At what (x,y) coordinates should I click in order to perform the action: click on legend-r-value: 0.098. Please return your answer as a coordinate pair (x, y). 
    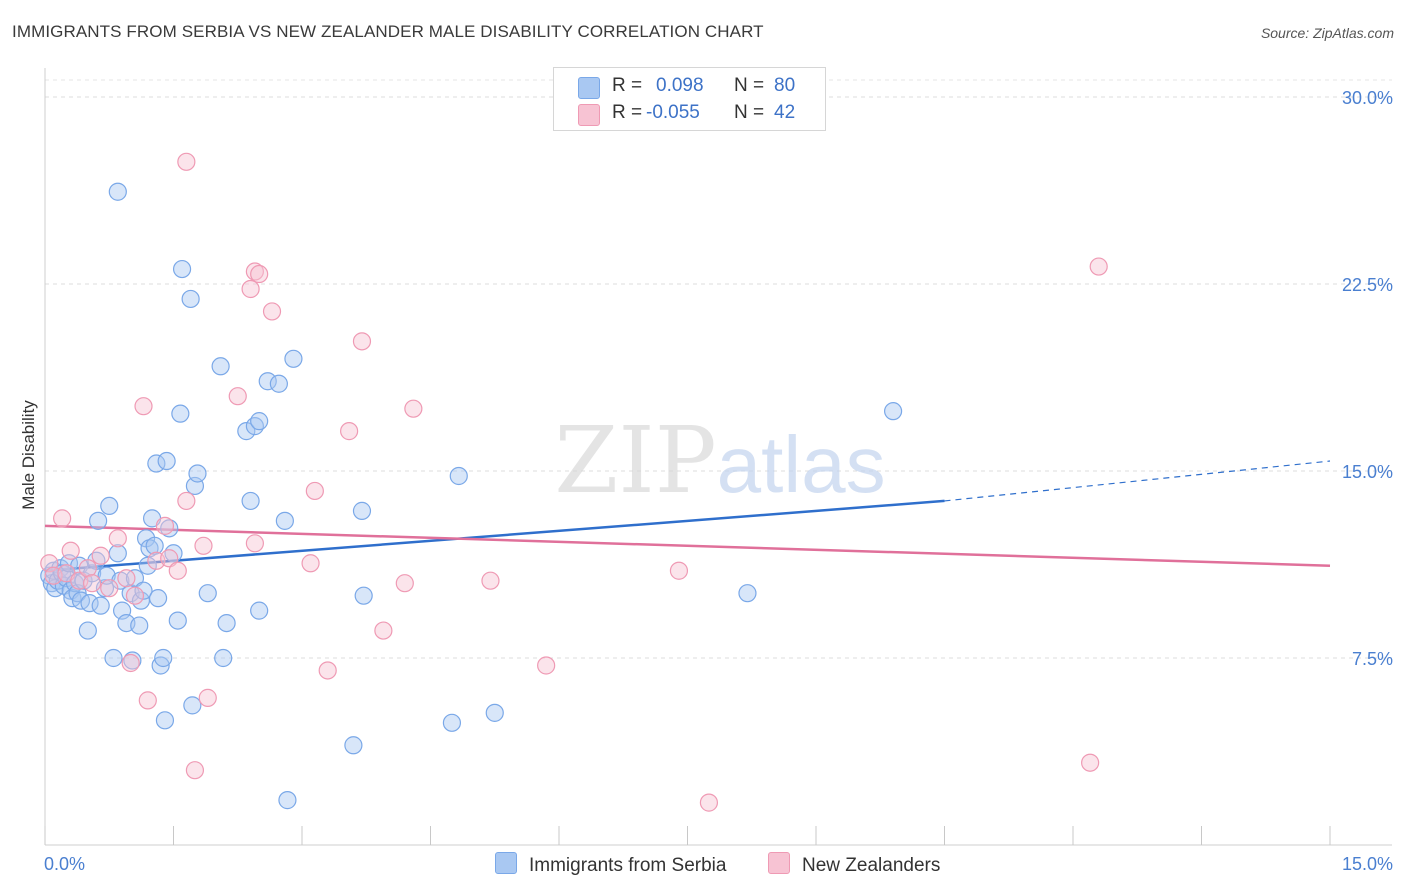
    Looking at the image, I should click on (680, 85).